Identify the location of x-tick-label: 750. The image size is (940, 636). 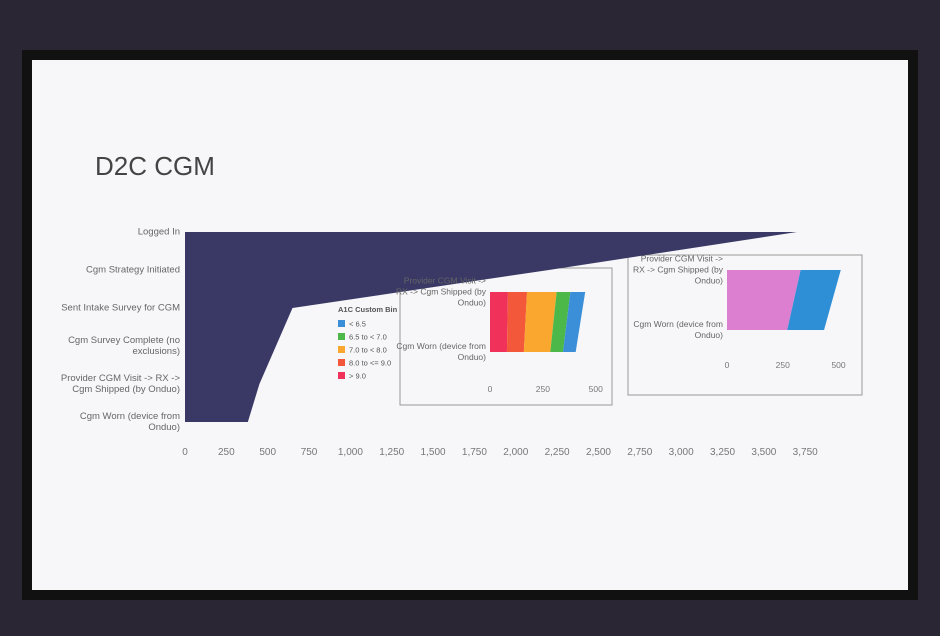
(309, 452).